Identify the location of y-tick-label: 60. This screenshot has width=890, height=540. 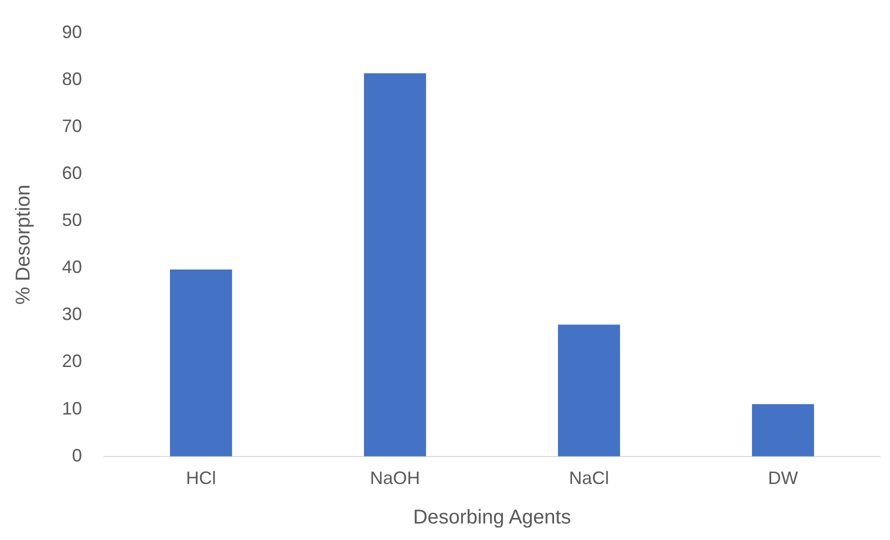
(72, 172).